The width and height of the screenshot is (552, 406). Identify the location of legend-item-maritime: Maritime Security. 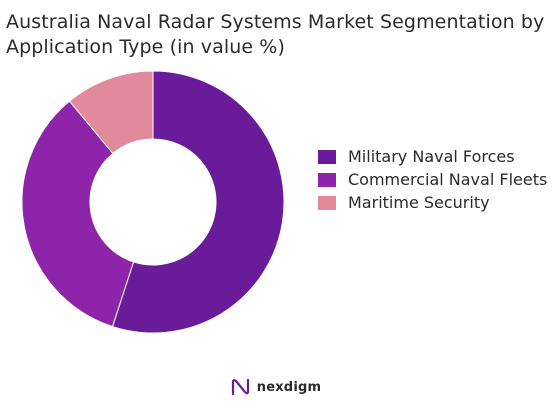
(433, 202).